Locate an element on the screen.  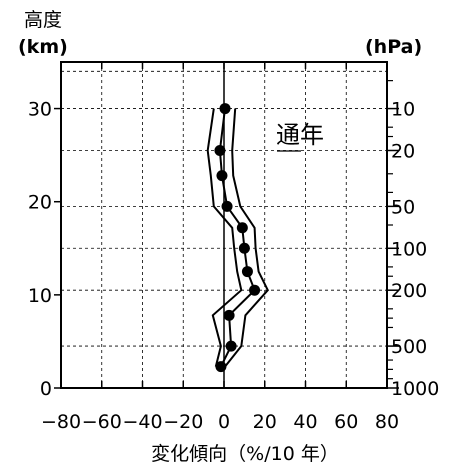
x-tick-label: 0 is located at coordinates (224, 422).